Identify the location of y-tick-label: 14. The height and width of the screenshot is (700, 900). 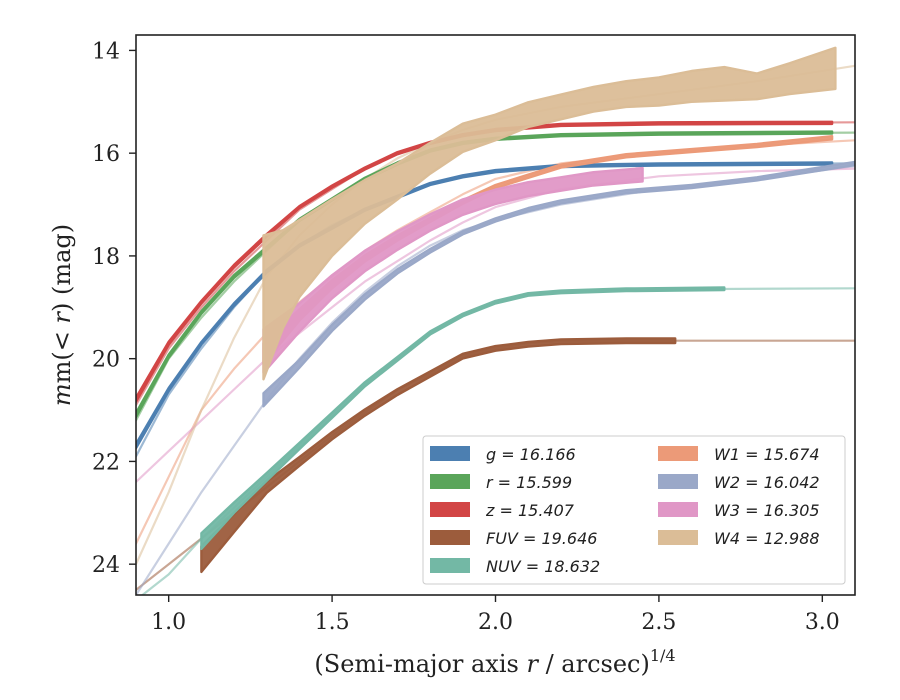
(106, 51).